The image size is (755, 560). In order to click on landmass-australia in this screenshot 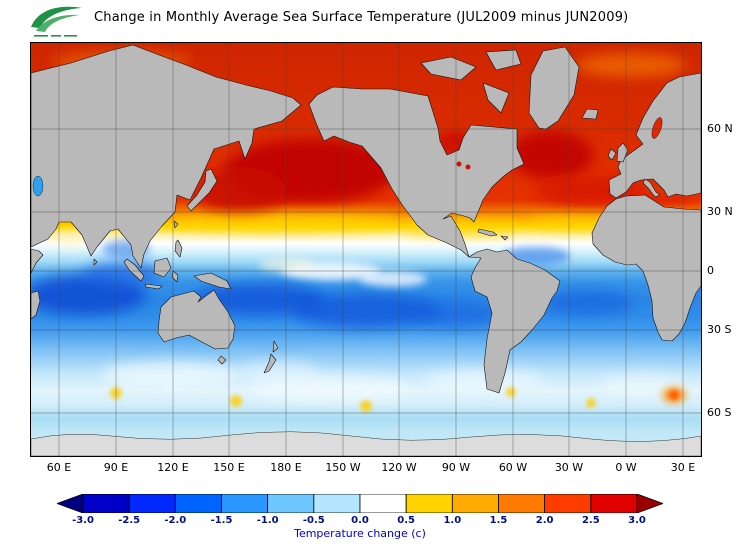, I will do `click(196, 319)`.